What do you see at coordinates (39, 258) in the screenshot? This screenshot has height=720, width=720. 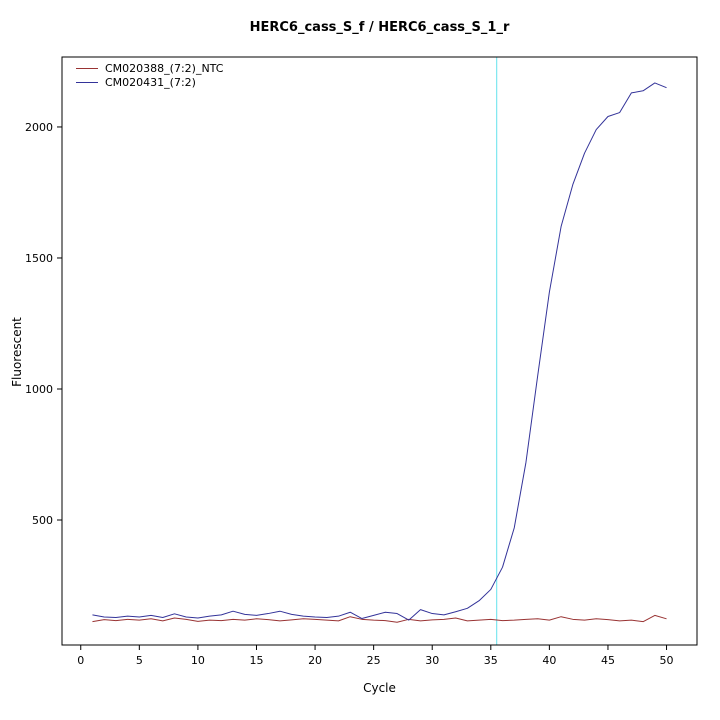 I see `y-tick-label: 1500` at bounding box center [39, 258].